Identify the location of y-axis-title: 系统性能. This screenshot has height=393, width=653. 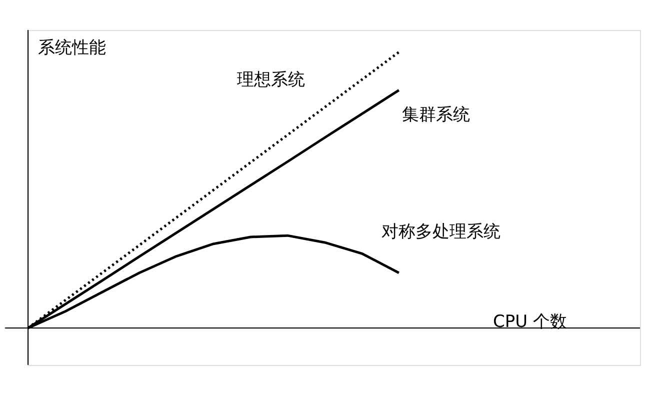
(72, 48).